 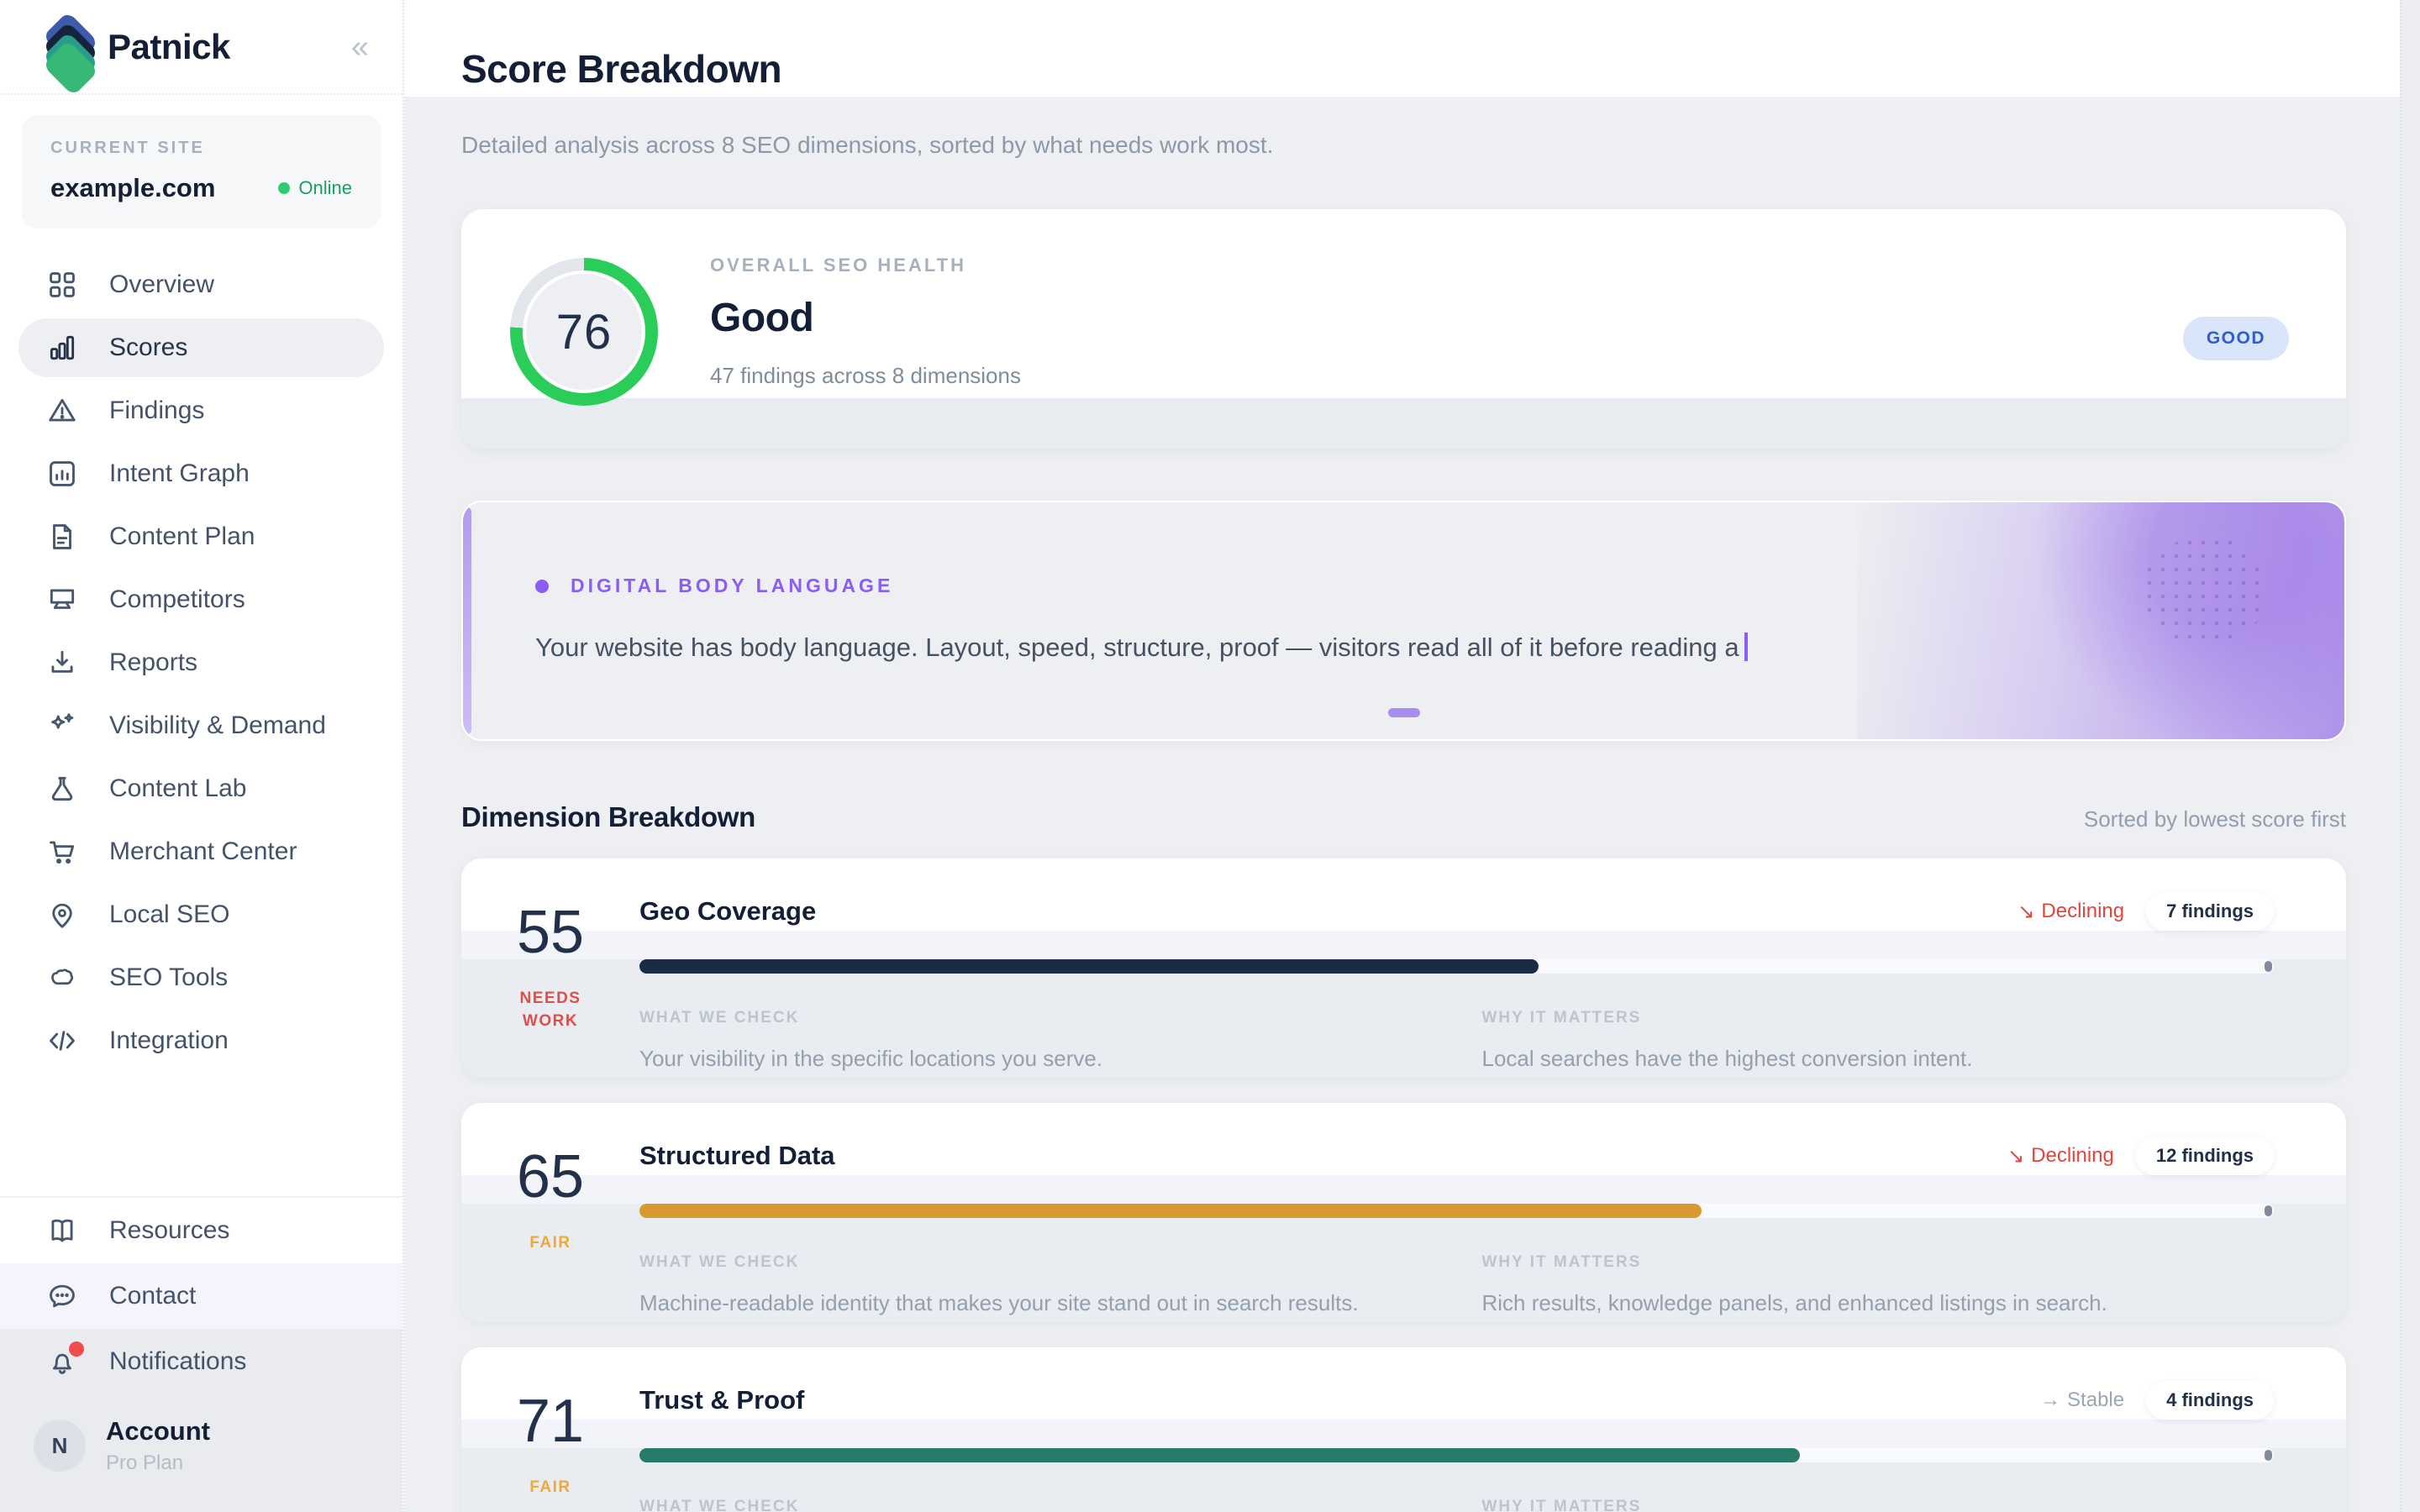 What do you see at coordinates (838, 265) in the screenshot?
I see `overall-health-label: OVERALL SEO HEALTH` at bounding box center [838, 265].